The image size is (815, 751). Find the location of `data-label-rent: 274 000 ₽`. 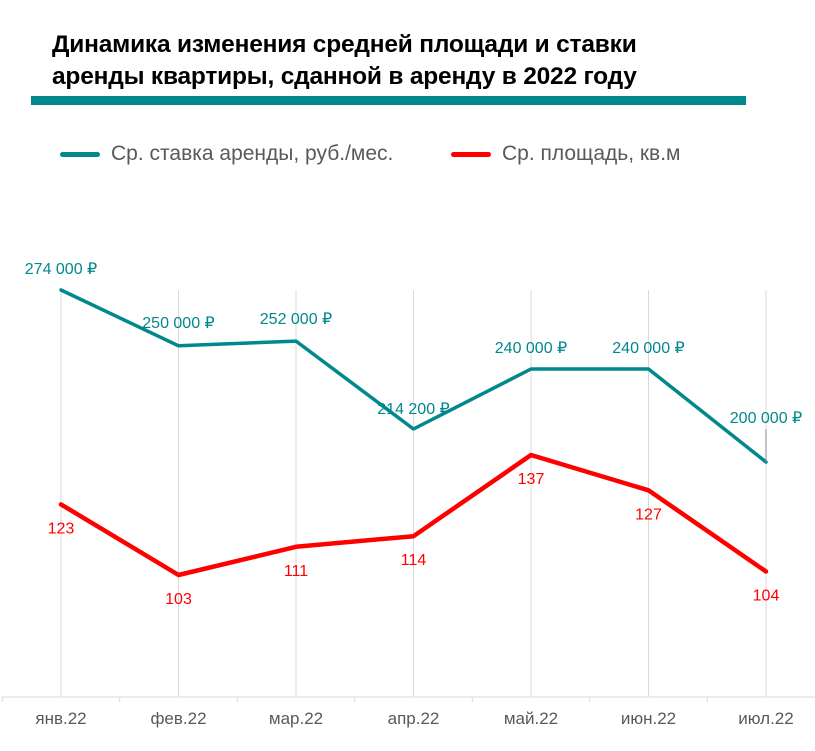

data-label-rent: 274 000 ₽ is located at coordinates (61, 269).